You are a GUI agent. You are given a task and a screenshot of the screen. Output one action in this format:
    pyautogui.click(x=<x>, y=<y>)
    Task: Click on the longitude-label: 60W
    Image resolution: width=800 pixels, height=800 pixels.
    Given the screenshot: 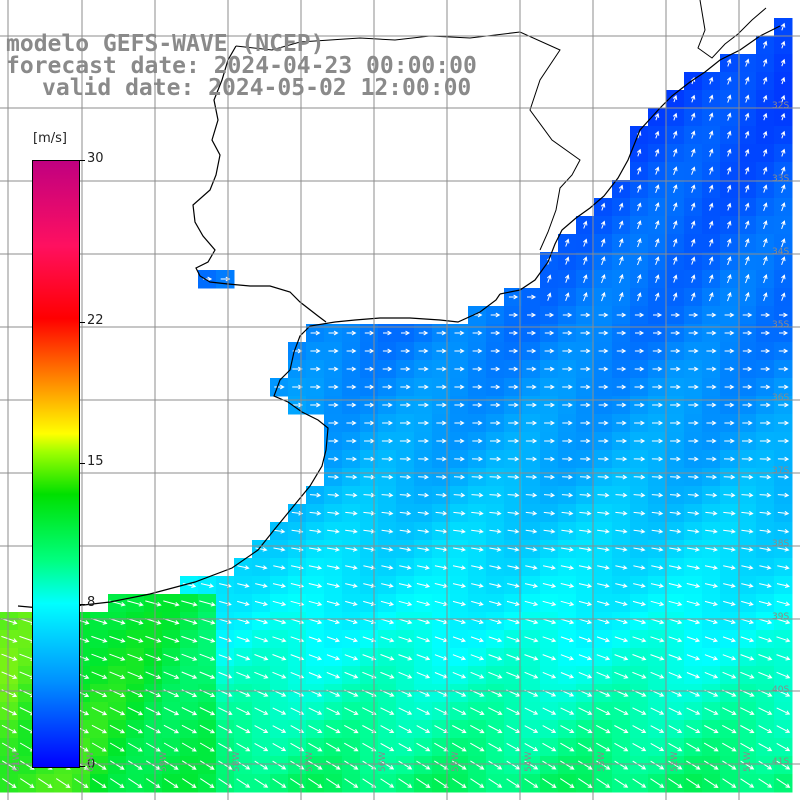 What is the action you would take?
    pyautogui.click(x=91, y=761)
    